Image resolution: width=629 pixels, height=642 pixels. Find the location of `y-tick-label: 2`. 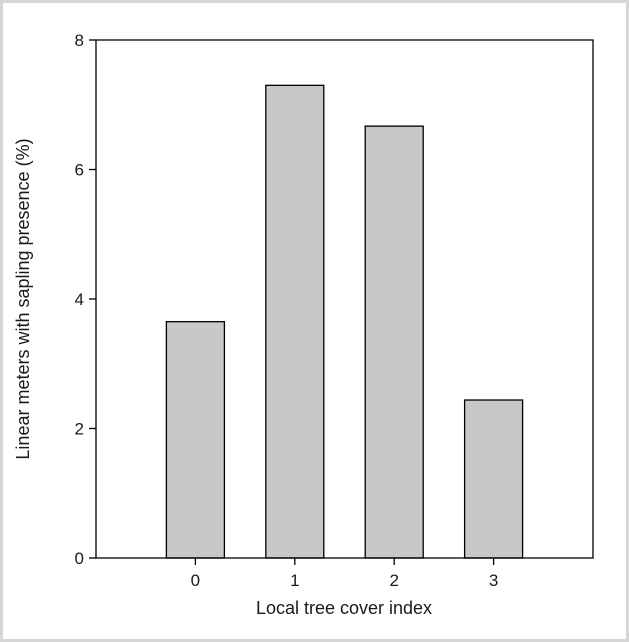

y-tick-label: 2 is located at coordinates (79, 429).